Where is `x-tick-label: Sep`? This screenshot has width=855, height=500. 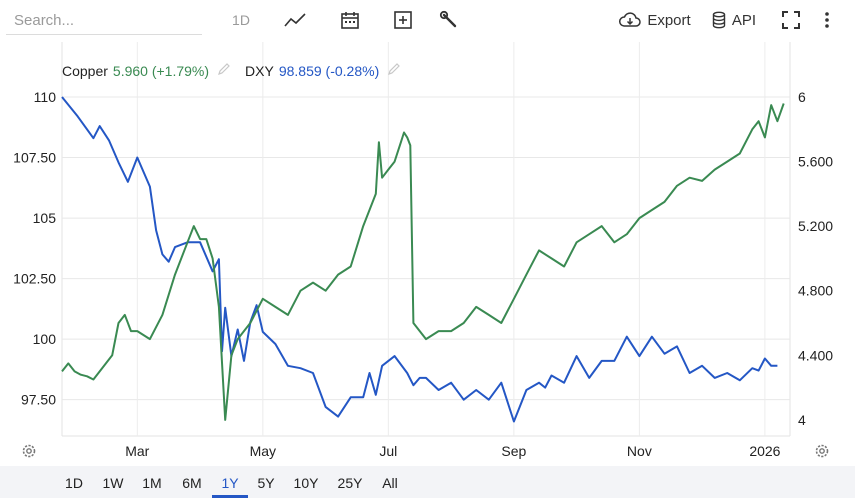
x-tick-label: Sep is located at coordinates (513, 451).